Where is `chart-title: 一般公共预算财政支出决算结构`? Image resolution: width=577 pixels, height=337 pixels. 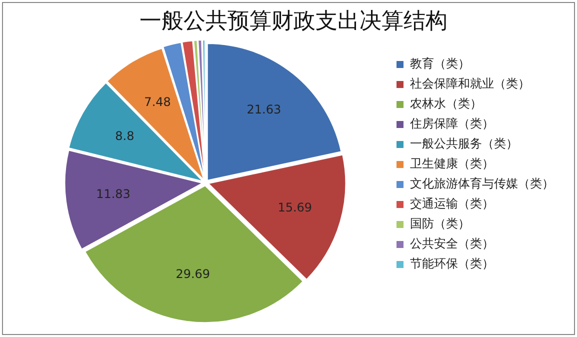
chart-title: 一般公共预算财政支出决算结构 is located at coordinates (294, 21).